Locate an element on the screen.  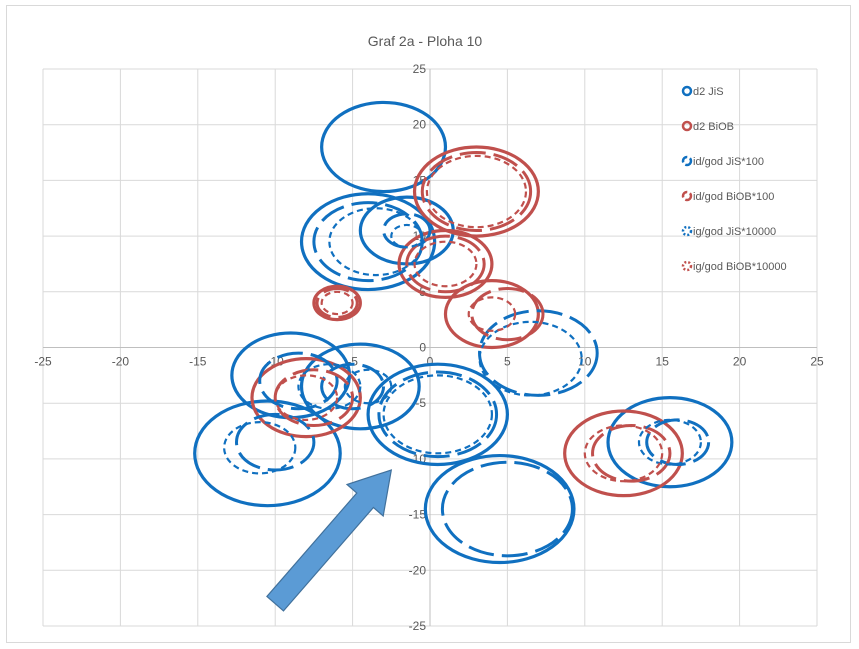
annotation-arrow-shape is located at coordinates (329, 540).